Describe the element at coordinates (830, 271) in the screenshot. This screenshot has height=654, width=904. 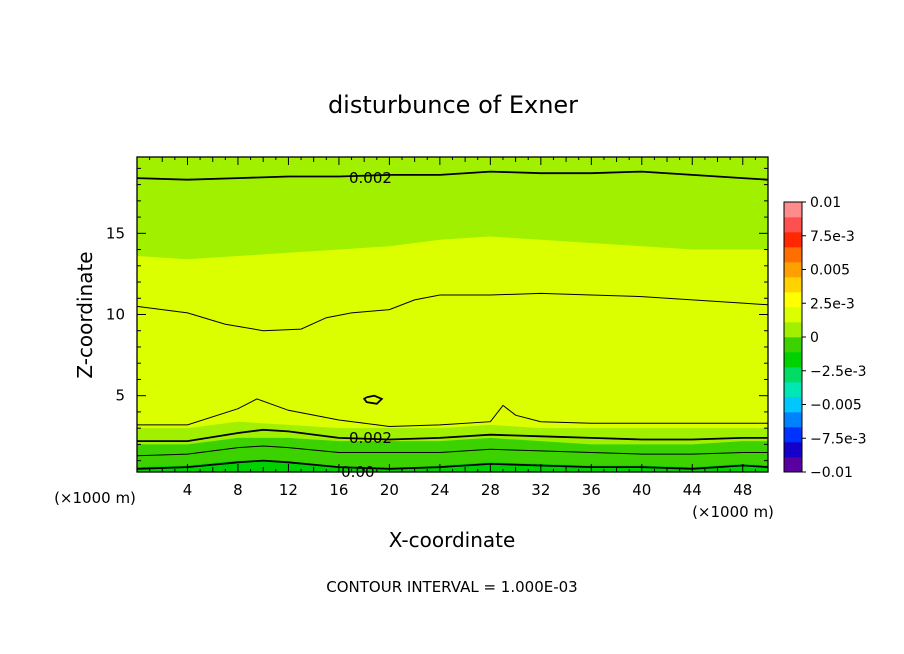
I see `colorbar-label: 0.005` at that location.